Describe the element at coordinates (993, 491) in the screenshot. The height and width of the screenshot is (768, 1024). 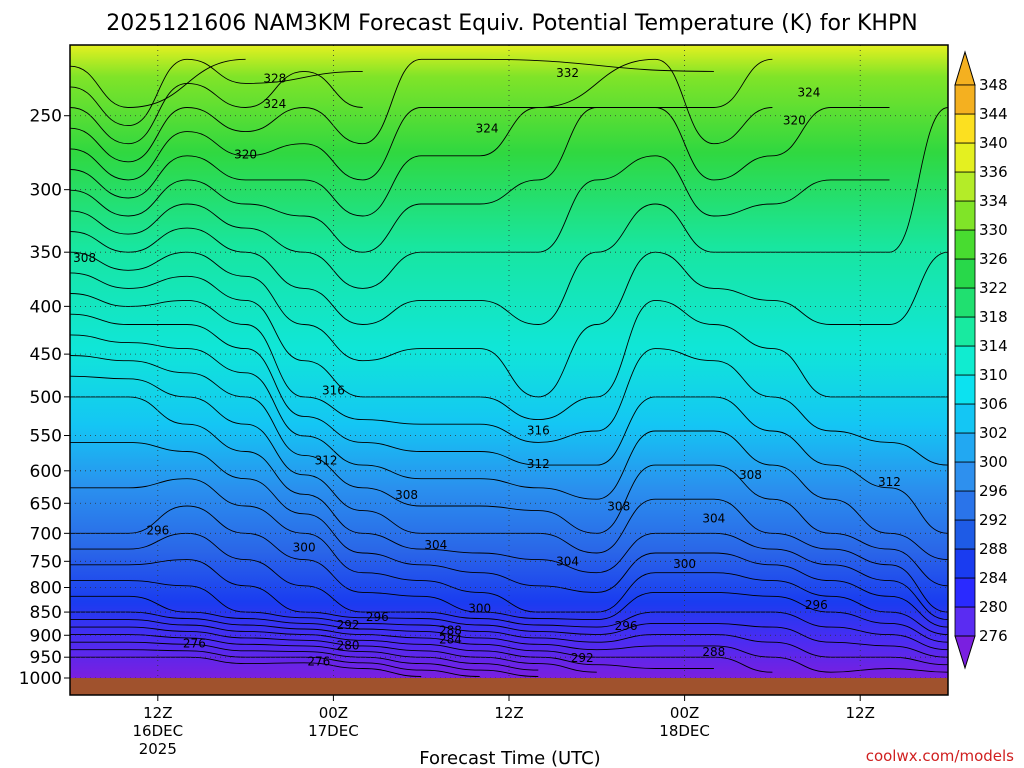
I see `colorbar-label: 296` at that location.